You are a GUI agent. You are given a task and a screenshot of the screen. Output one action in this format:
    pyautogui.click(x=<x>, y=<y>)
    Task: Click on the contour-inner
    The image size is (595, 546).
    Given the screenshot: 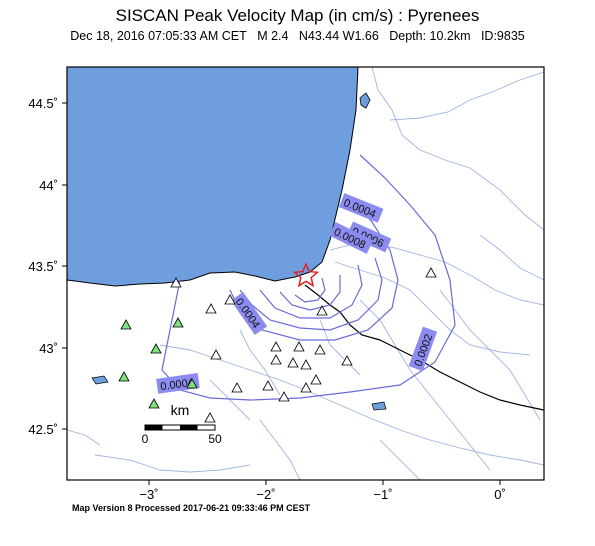 What is the action you would take?
    pyautogui.click(x=310, y=290)
    